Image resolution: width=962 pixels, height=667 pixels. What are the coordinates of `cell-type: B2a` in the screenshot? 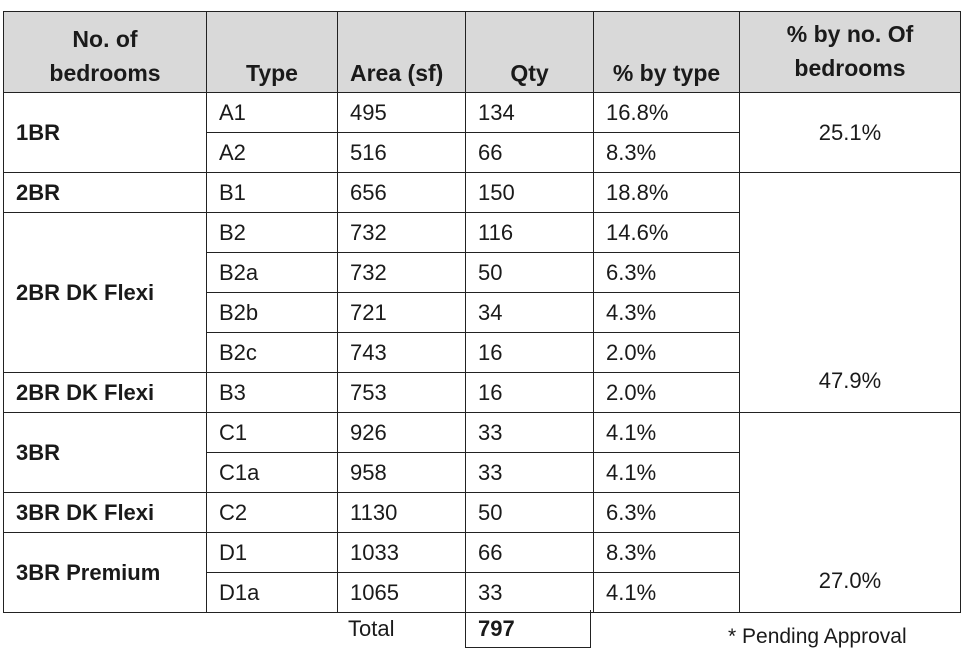 It's located at (272, 272).